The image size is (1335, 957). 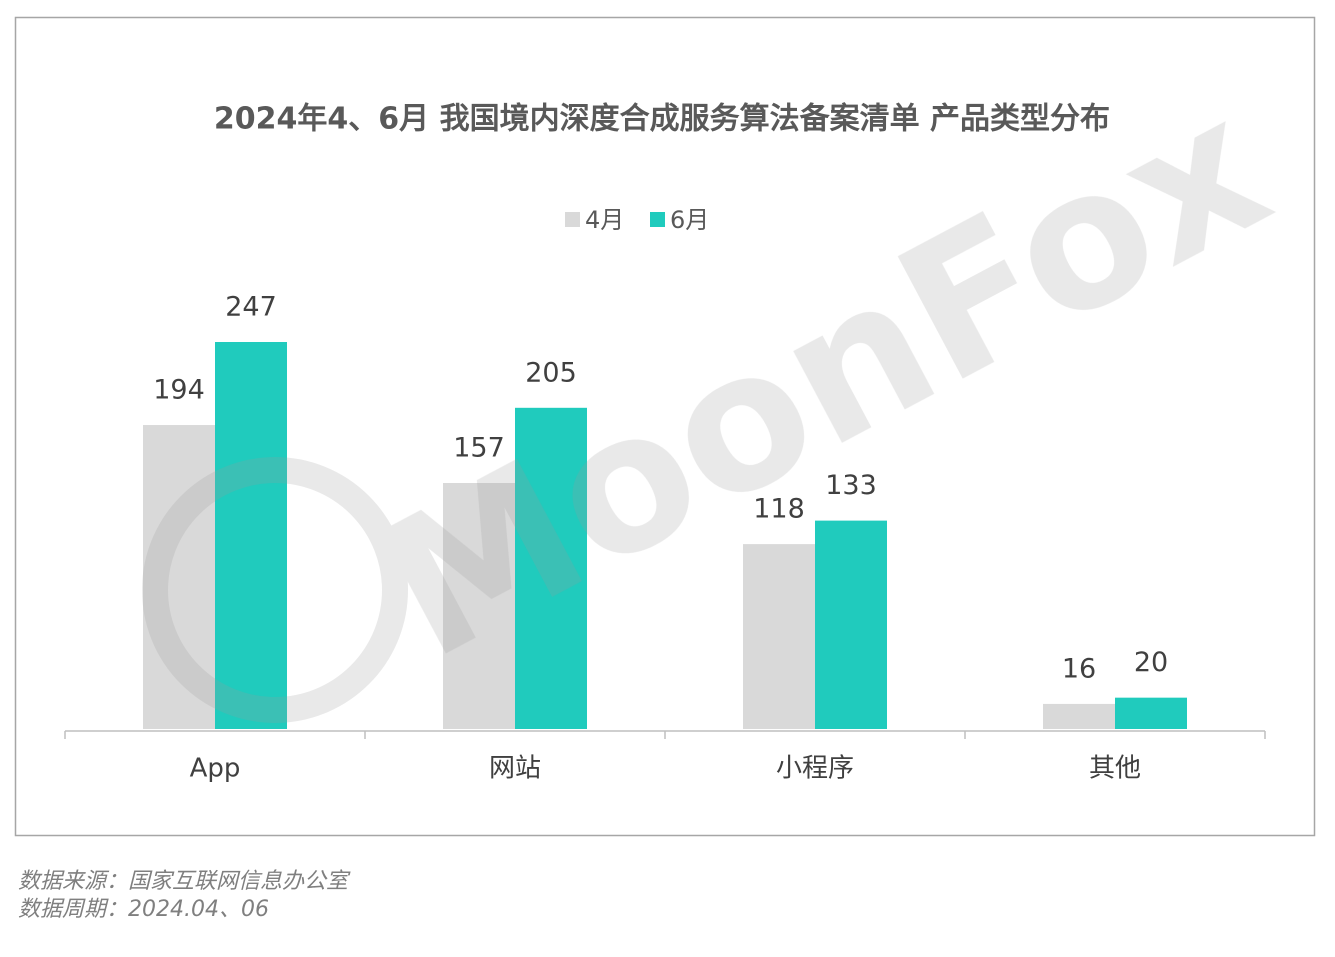 I want to click on source-note: 数据来源：国家互联网信息办公室, so click(x=184, y=881).